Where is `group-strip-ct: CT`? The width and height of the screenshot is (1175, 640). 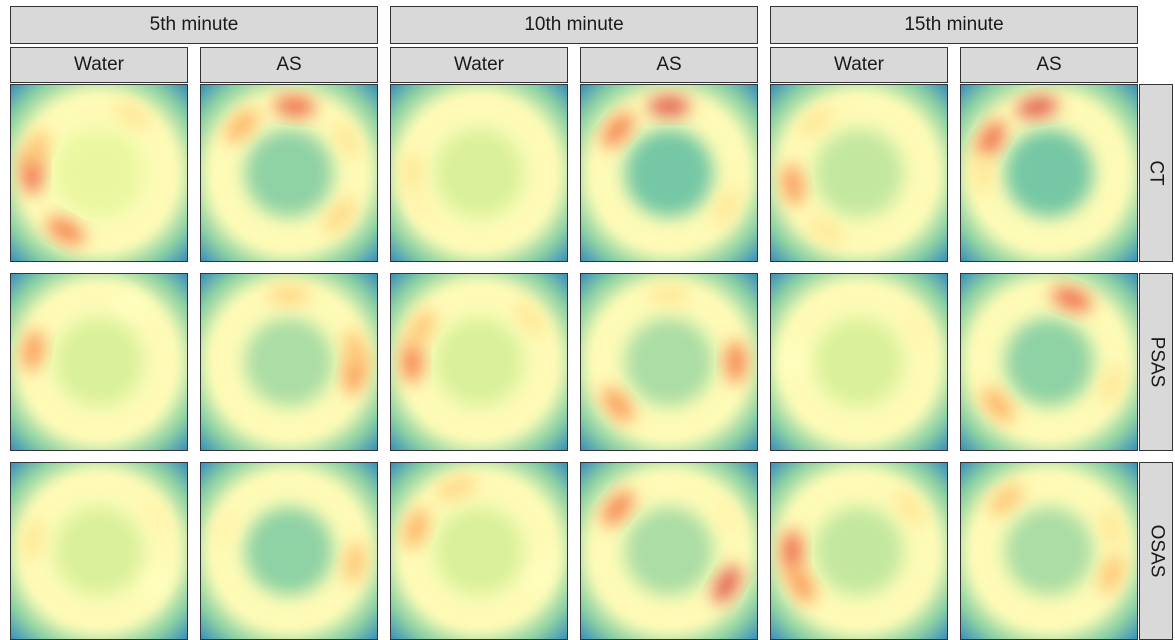 group-strip-ct: CT is located at coordinates (1156, 173).